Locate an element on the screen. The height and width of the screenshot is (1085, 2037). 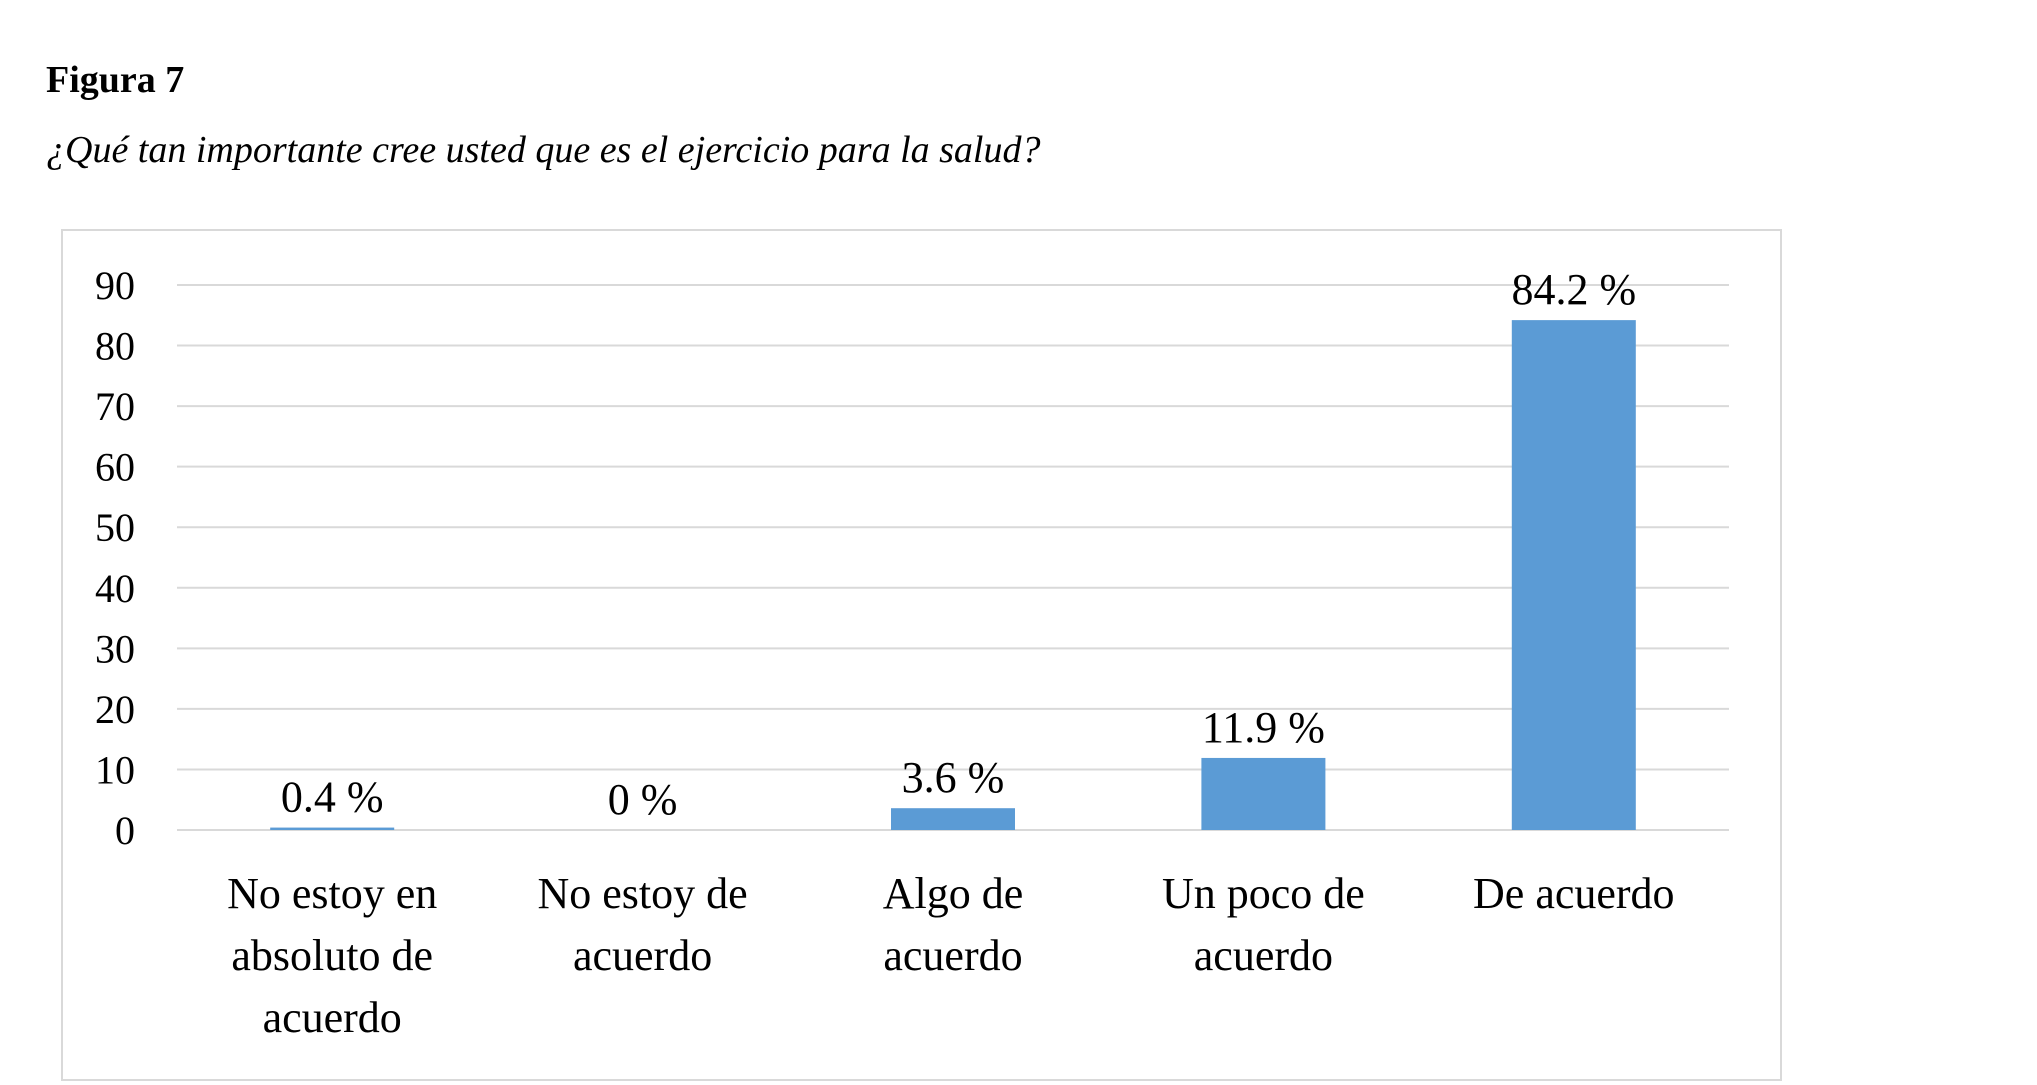
y-tick-label: 10 is located at coordinates (115, 769).